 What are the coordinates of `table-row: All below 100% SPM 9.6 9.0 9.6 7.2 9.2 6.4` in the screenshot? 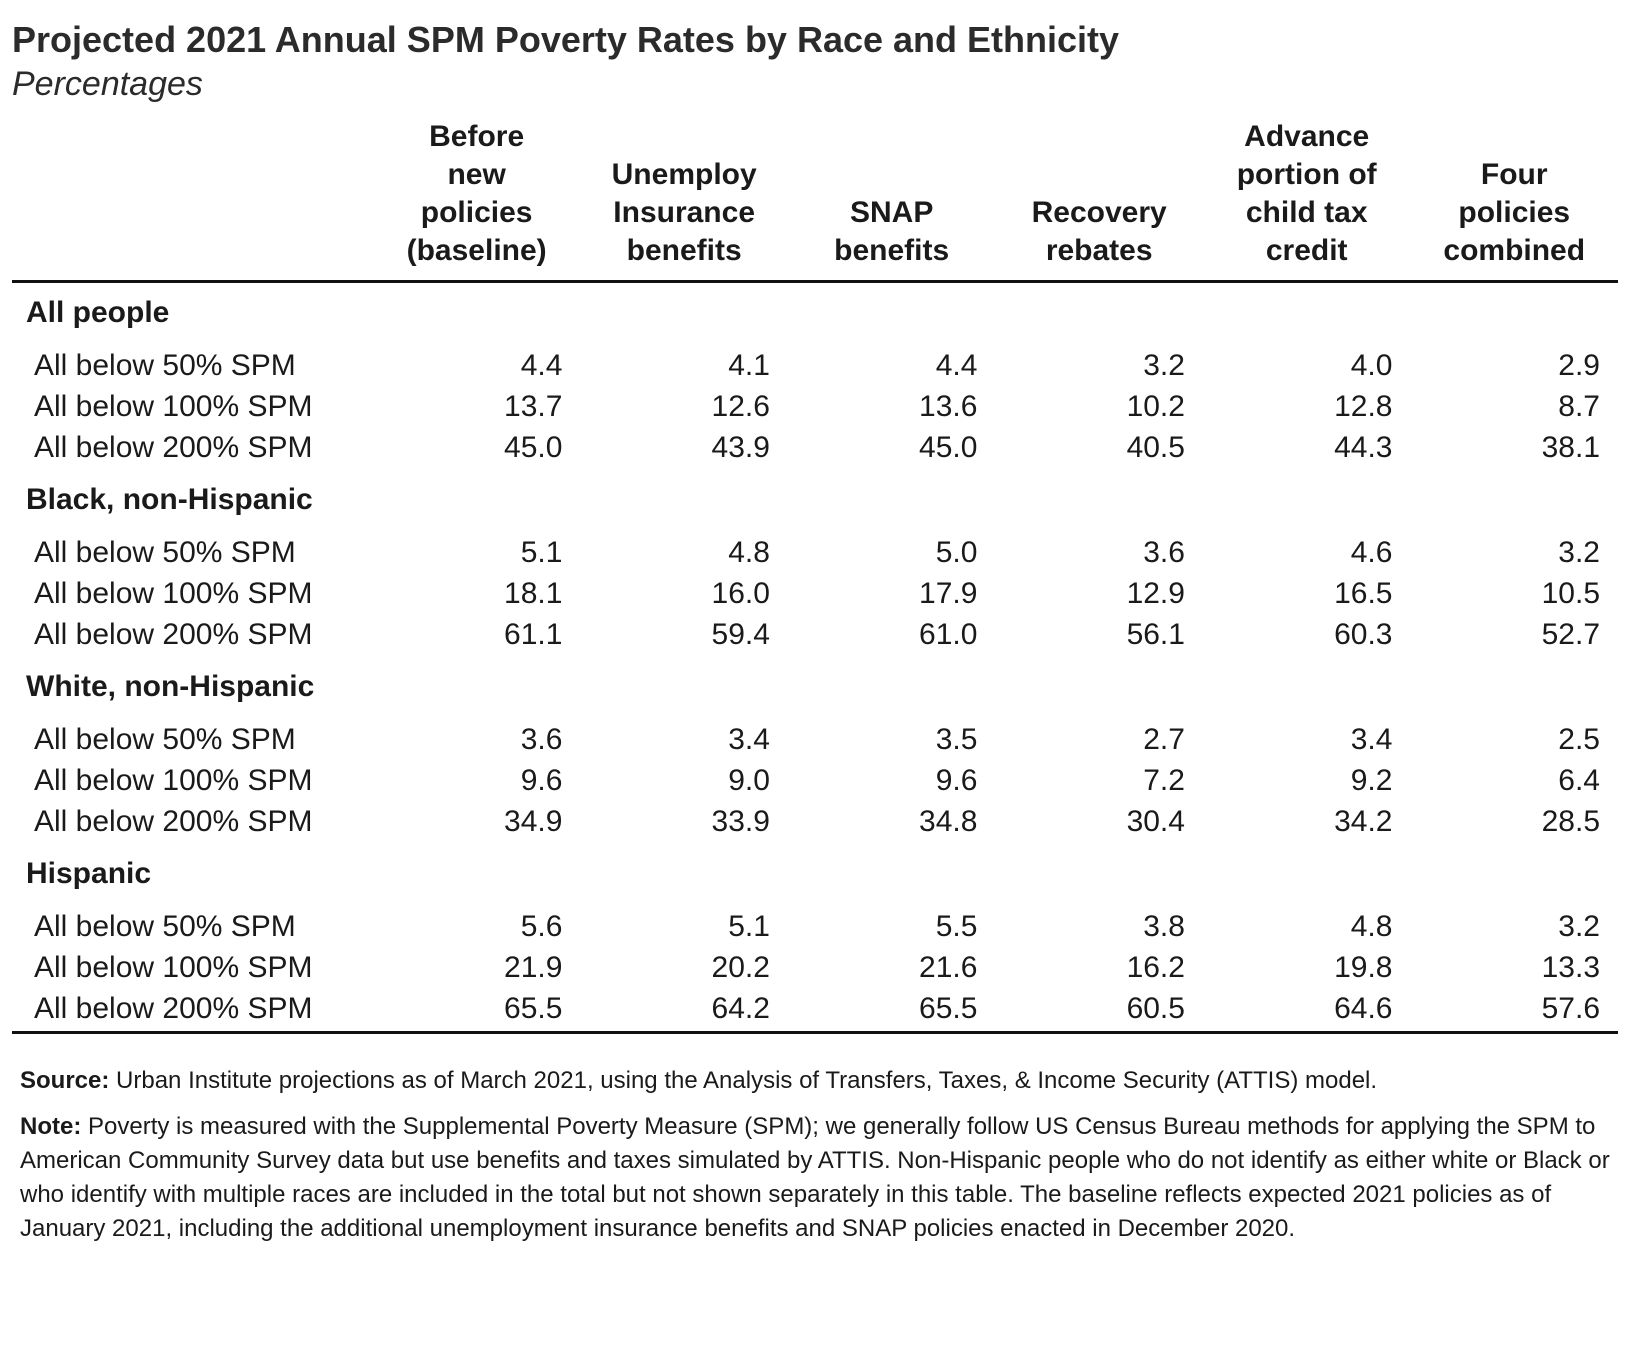 It's located at (815, 780).